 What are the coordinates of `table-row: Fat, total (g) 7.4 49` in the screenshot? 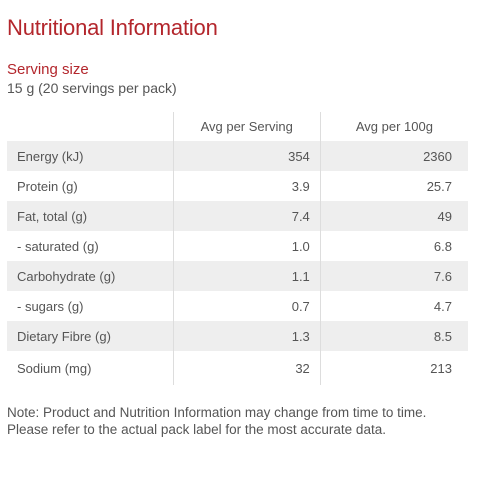 It's located at (237, 216).